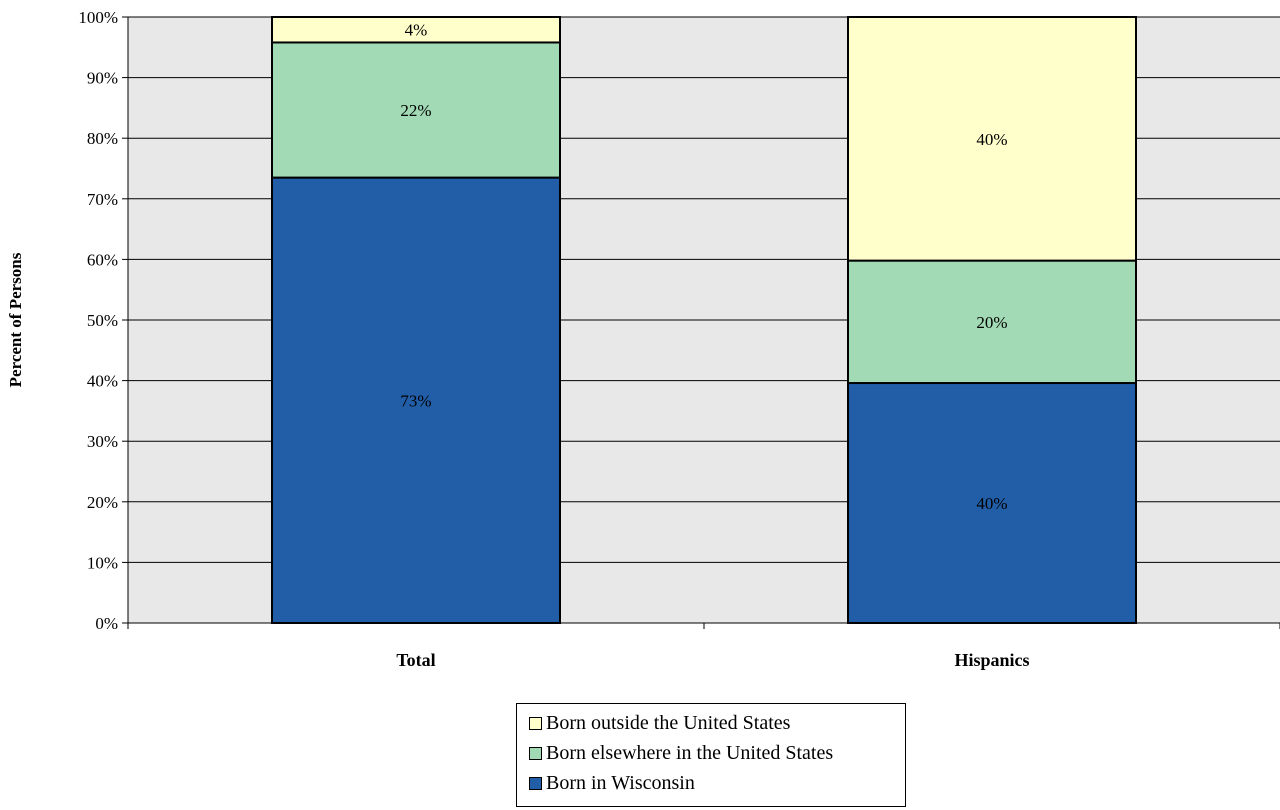 This screenshot has width=1280, height=810. Describe the element at coordinates (102, 320) in the screenshot. I see `y-tick-label: 50%` at that location.